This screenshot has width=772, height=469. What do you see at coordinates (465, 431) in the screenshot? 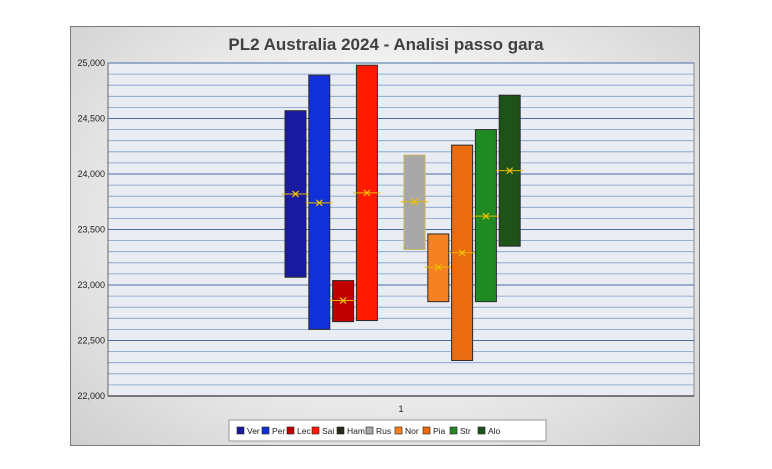
I see `legend-label: Str` at bounding box center [465, 431].